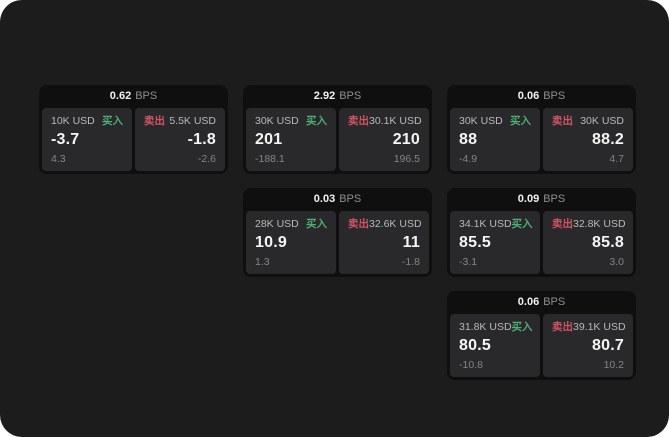 This screenshot has width=669, height=437. Describe the element at coordinates (471, 364) in the screenshot. I see `buy-secondary-value: -10.8` at that location.